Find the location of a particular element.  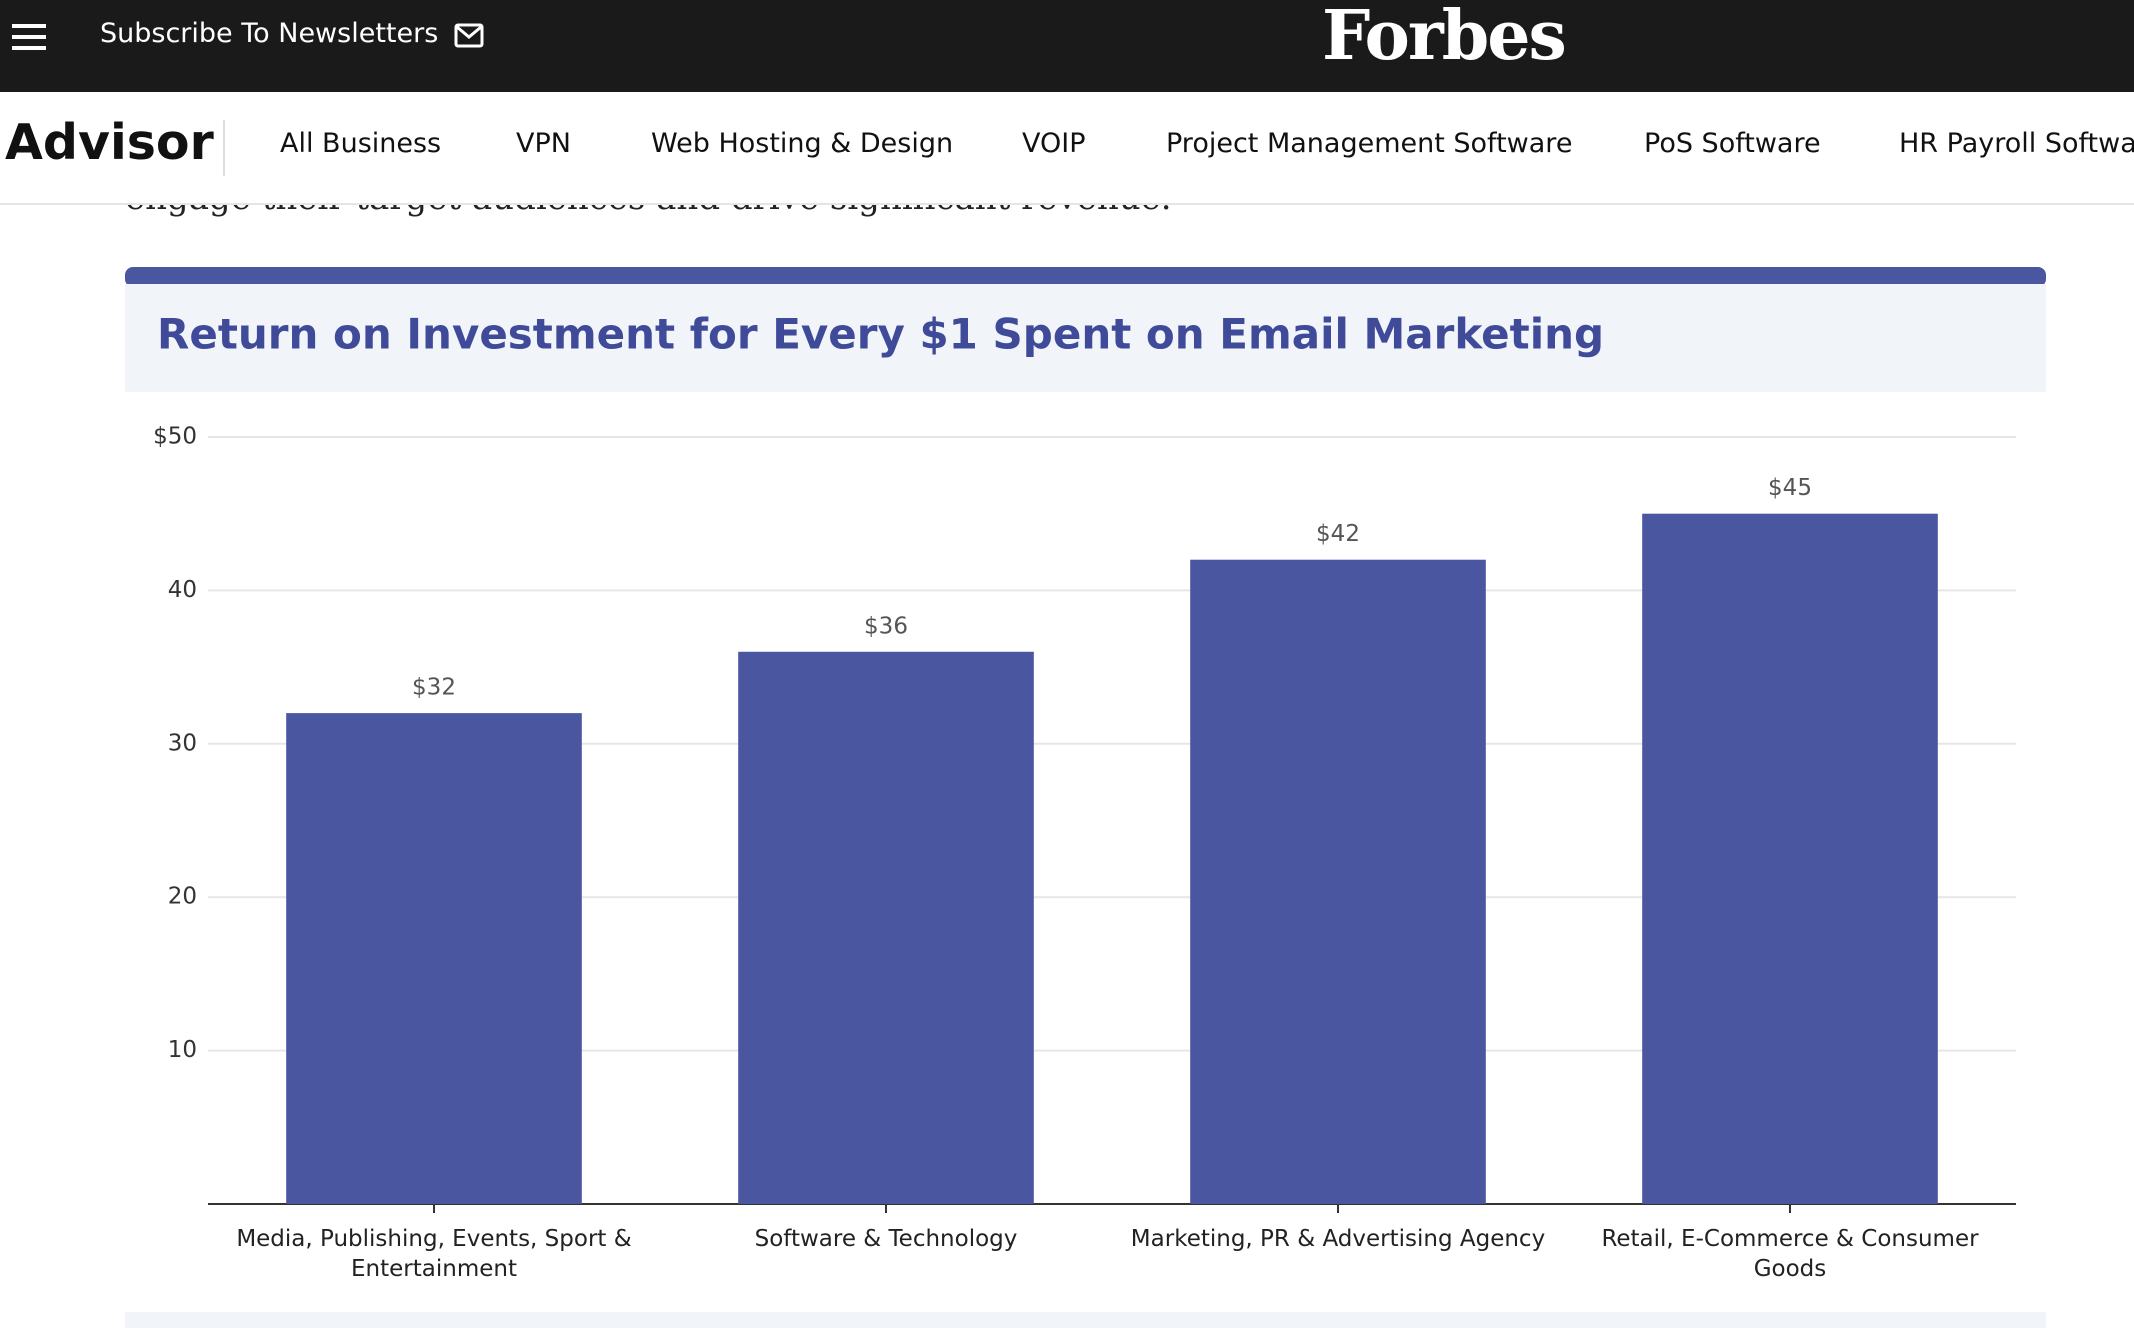

y-tick-label: 10 is located at coordinates (182, 1050).